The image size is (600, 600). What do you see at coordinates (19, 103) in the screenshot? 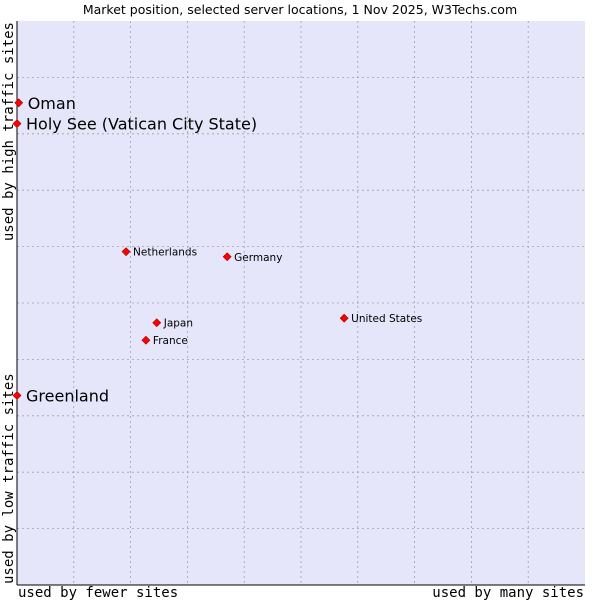
I see `point-marker-oman` at bounding box center [19, 103].